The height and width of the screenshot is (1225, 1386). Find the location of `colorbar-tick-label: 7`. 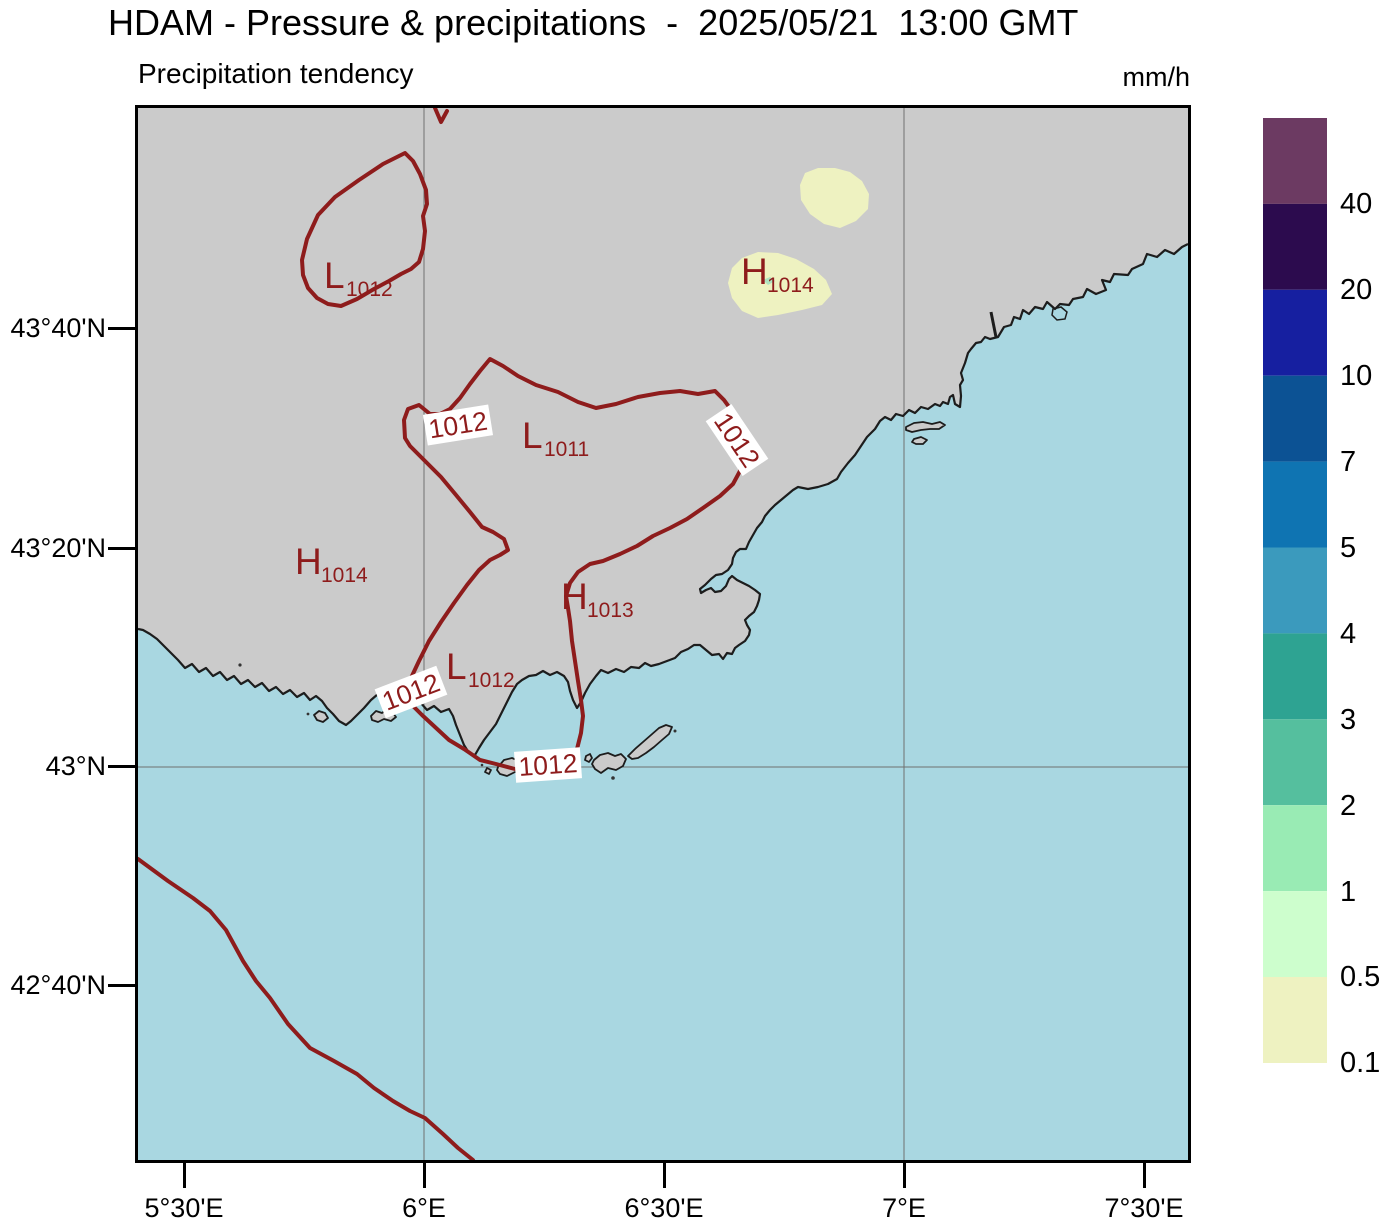

colorbar-tick-label: 7 is located at coordinates (1348, 462).